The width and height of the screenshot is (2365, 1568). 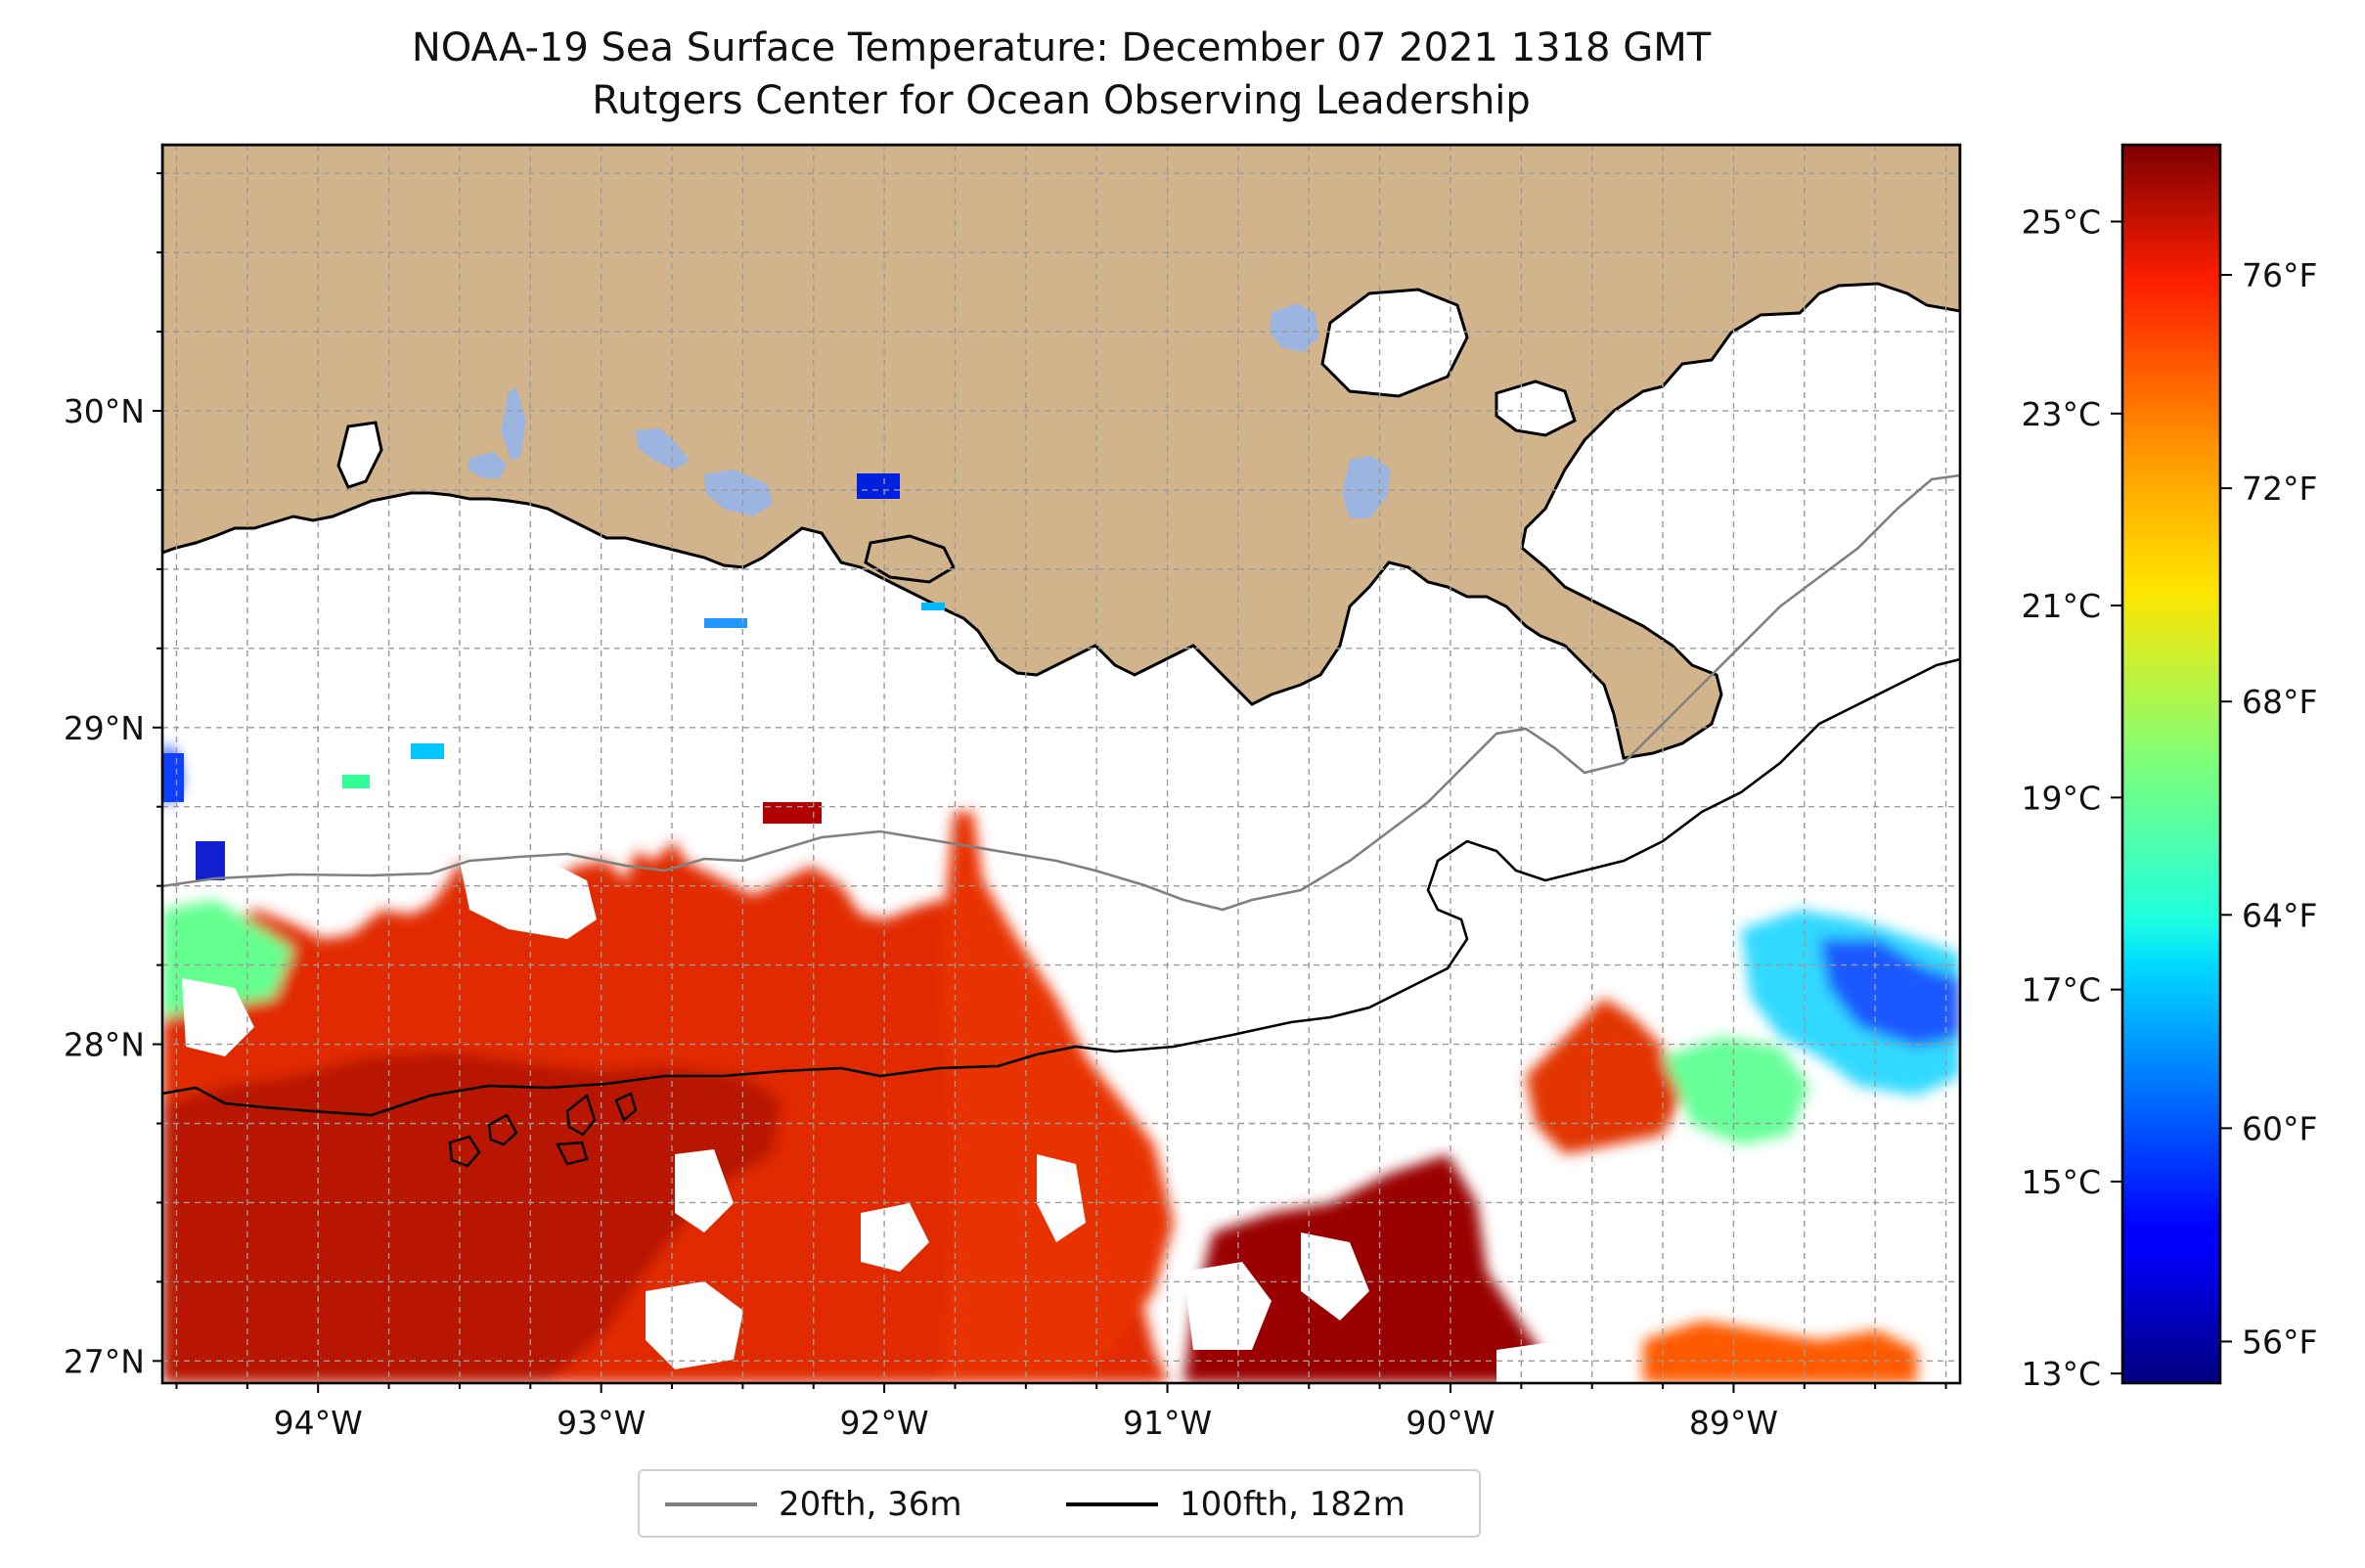 I want to click on inland-lakes, so click(x=929, y=410).